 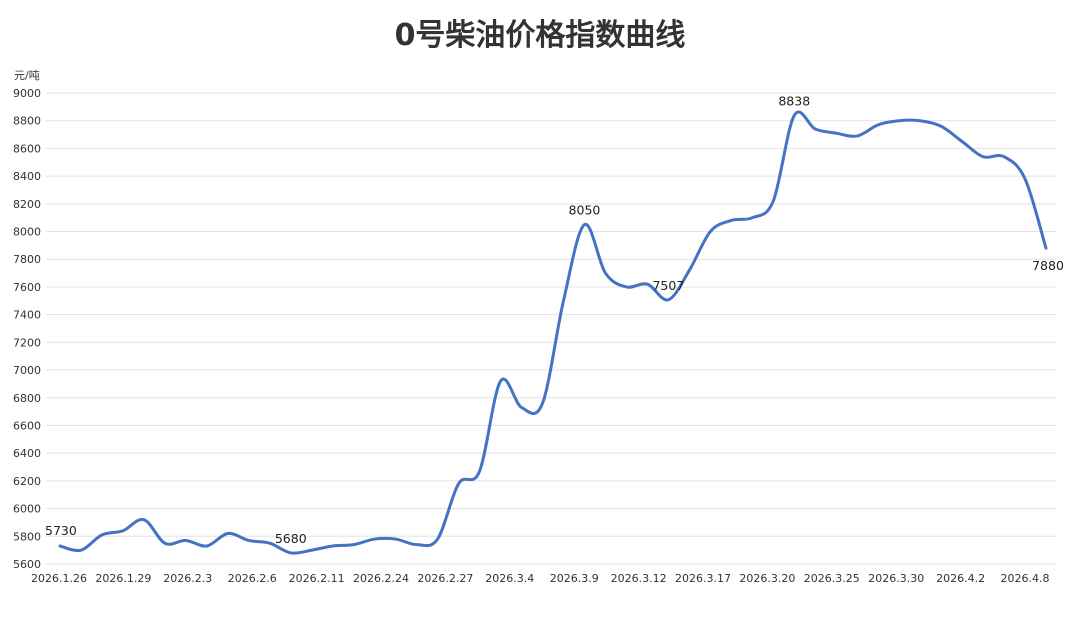 What do you see at coordinates (639, 578) in the screenshot?
I see `x-tick-label: 2026.3.12` at bounding box center [639, 578].